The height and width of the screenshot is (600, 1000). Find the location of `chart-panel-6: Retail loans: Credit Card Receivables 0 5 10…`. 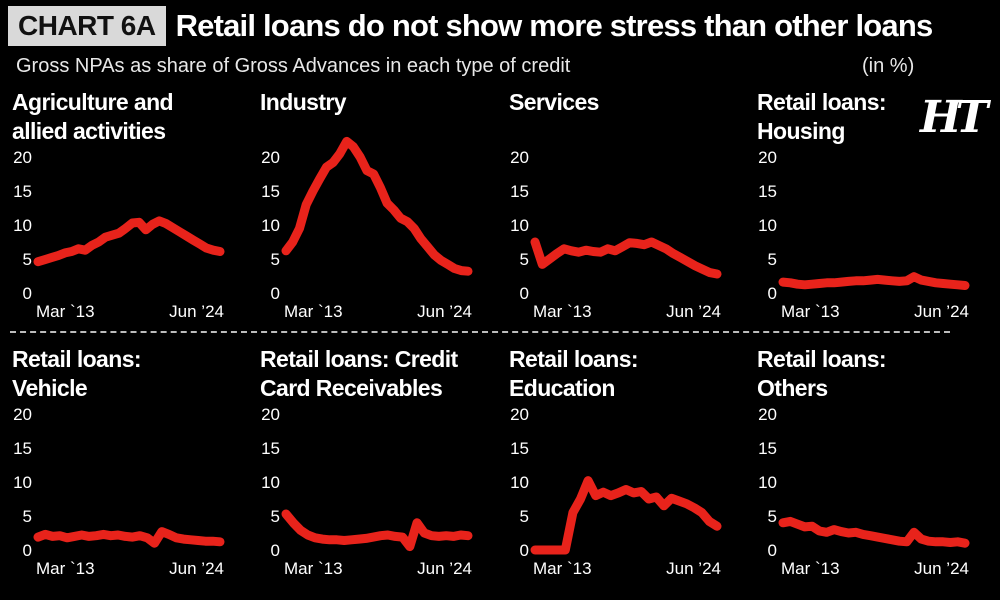

chart-panel-6: Retail loans: Credit Card Receivables 0 5 10… is located at coordinates (378, 472).